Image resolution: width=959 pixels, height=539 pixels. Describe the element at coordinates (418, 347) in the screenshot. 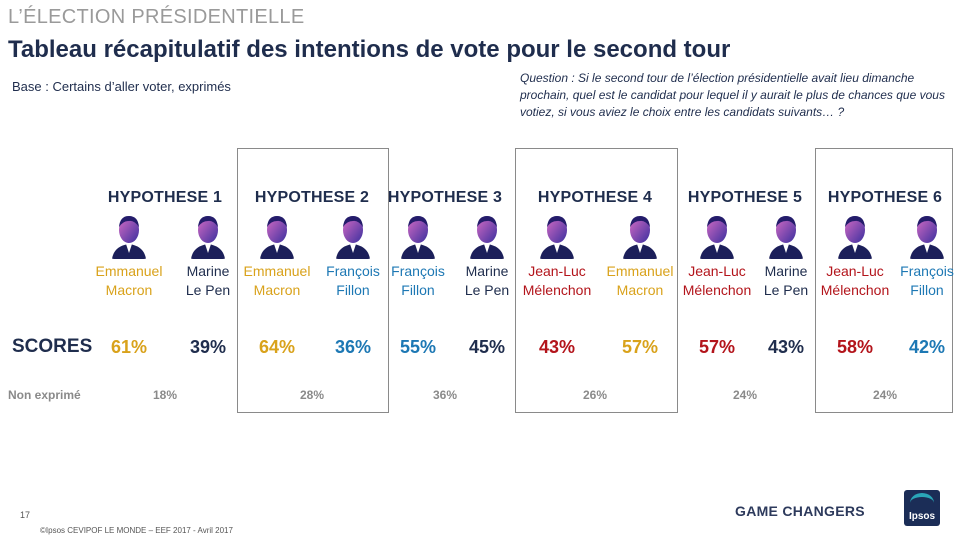

I see `candidate-score: 55%` at that location.